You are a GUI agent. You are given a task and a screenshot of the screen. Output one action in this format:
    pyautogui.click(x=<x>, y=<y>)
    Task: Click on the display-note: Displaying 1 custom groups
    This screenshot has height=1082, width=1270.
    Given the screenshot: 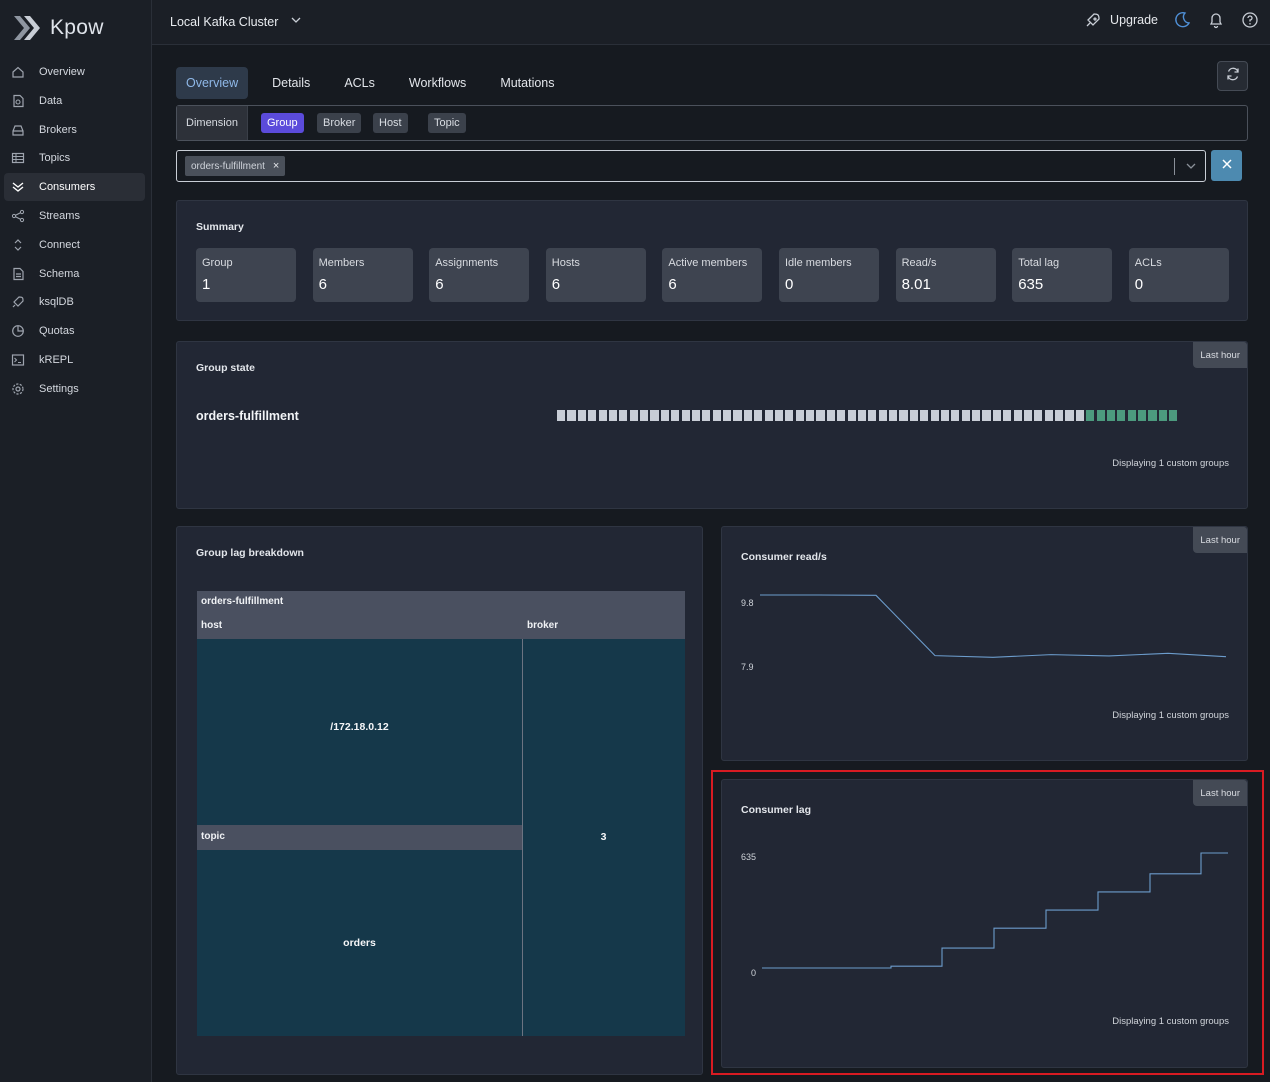 What is the action you would take?
    pyautogui.click(x=1170, y=715)
    